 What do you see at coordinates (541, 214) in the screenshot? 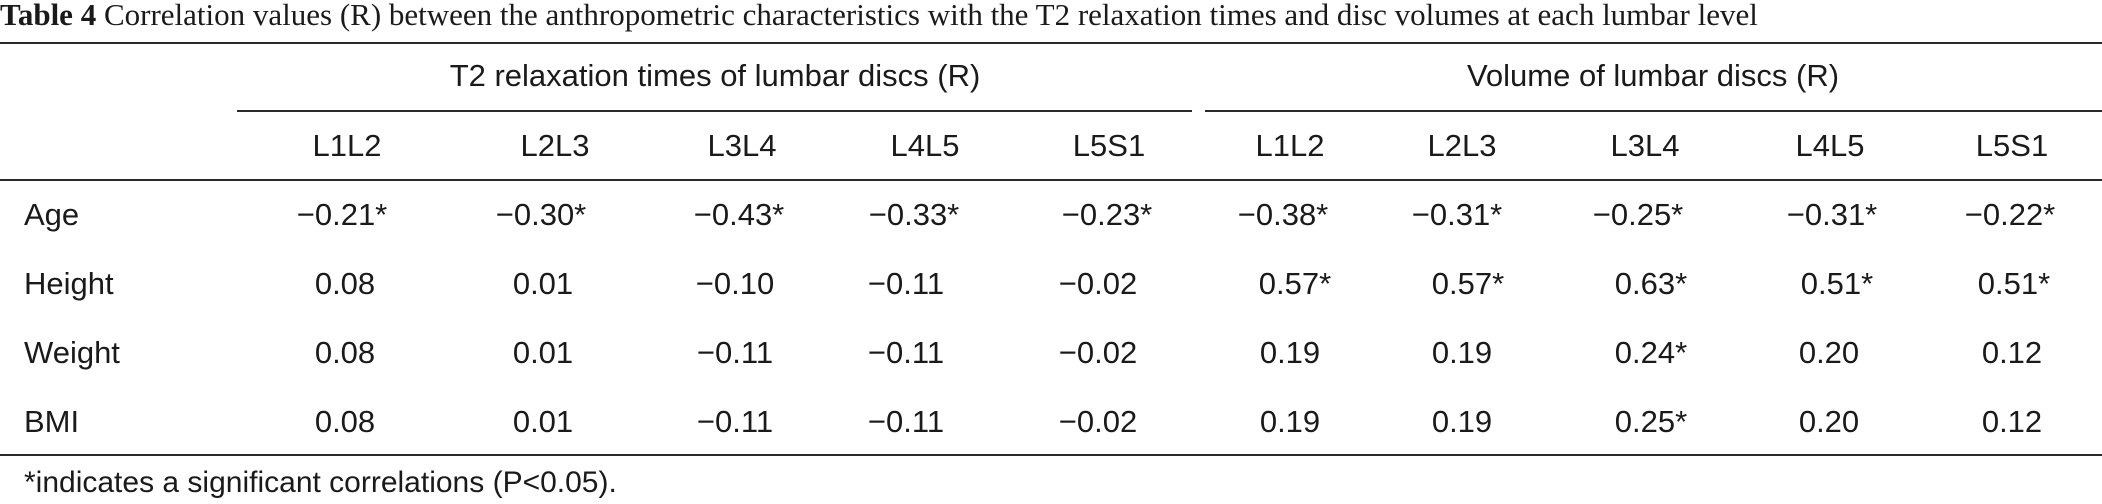
I see `table-cell: −0.30*` at bounding box center [541, 214].